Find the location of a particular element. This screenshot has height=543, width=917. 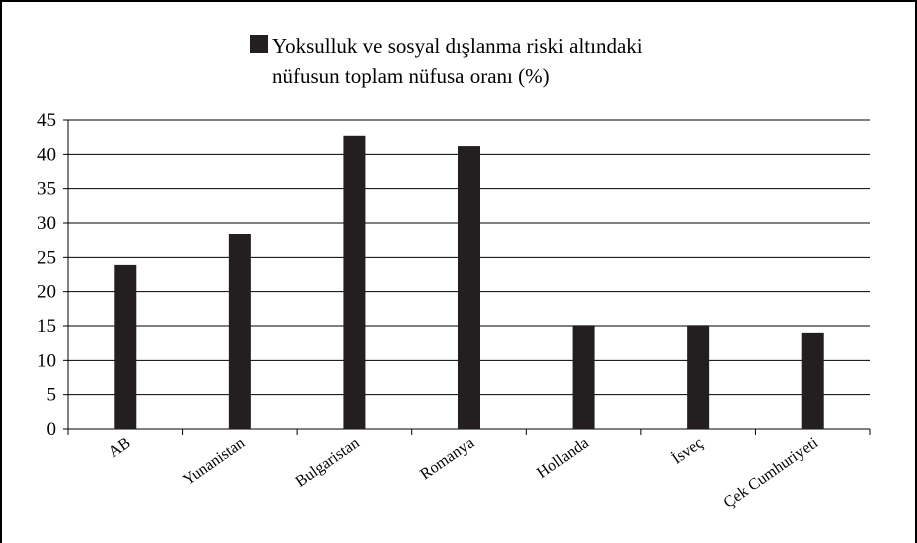

x-tick-label: AB is located at coordinates (120, 447).